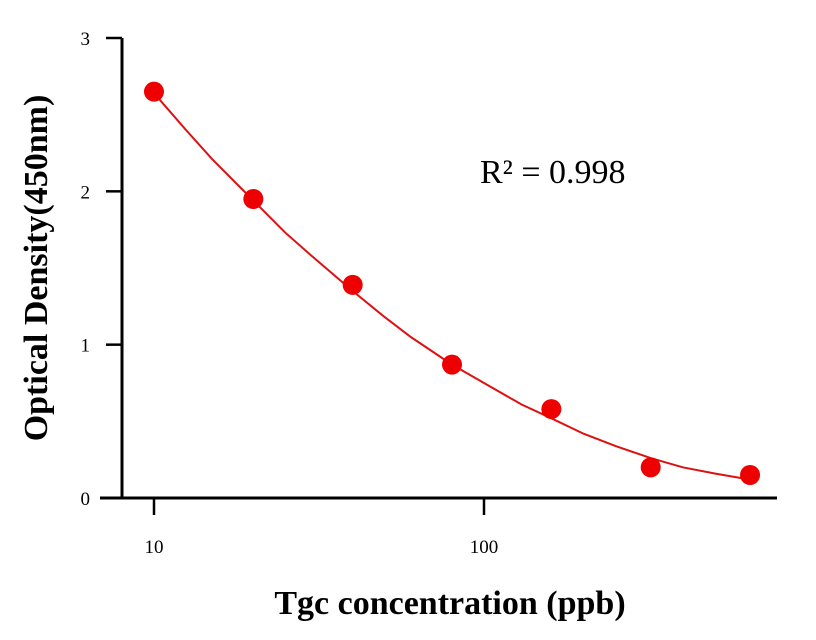  Describe the element at coordinates (484, 547) in the screenshot. I see `x-tick-label: 100` at that location.